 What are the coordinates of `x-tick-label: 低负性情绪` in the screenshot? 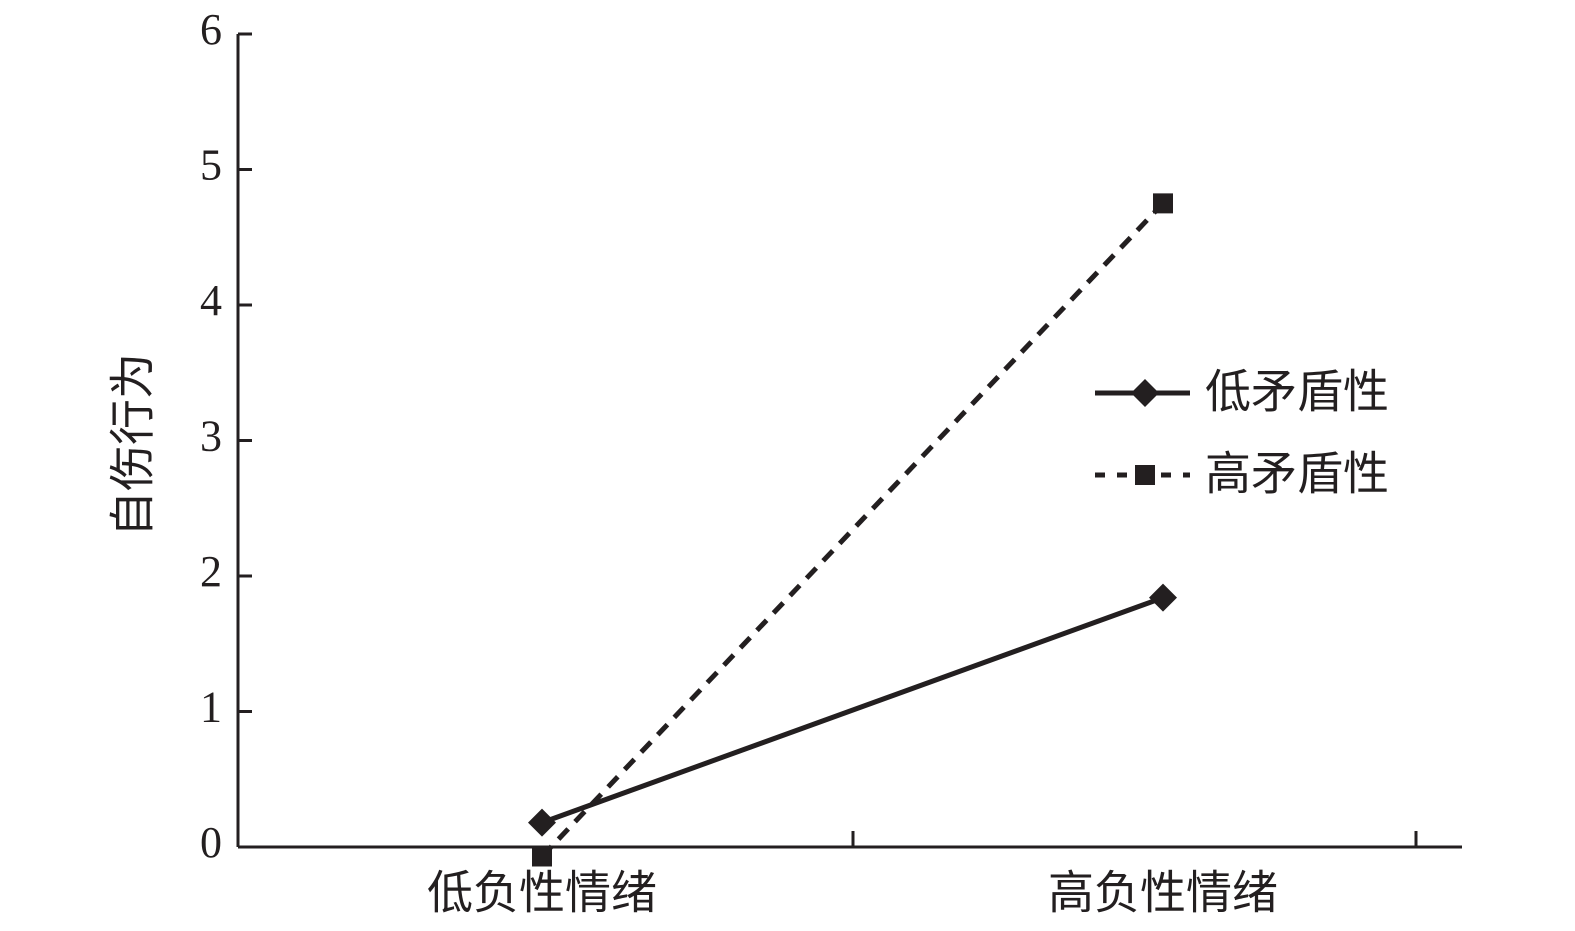 It's located at (542, 893).